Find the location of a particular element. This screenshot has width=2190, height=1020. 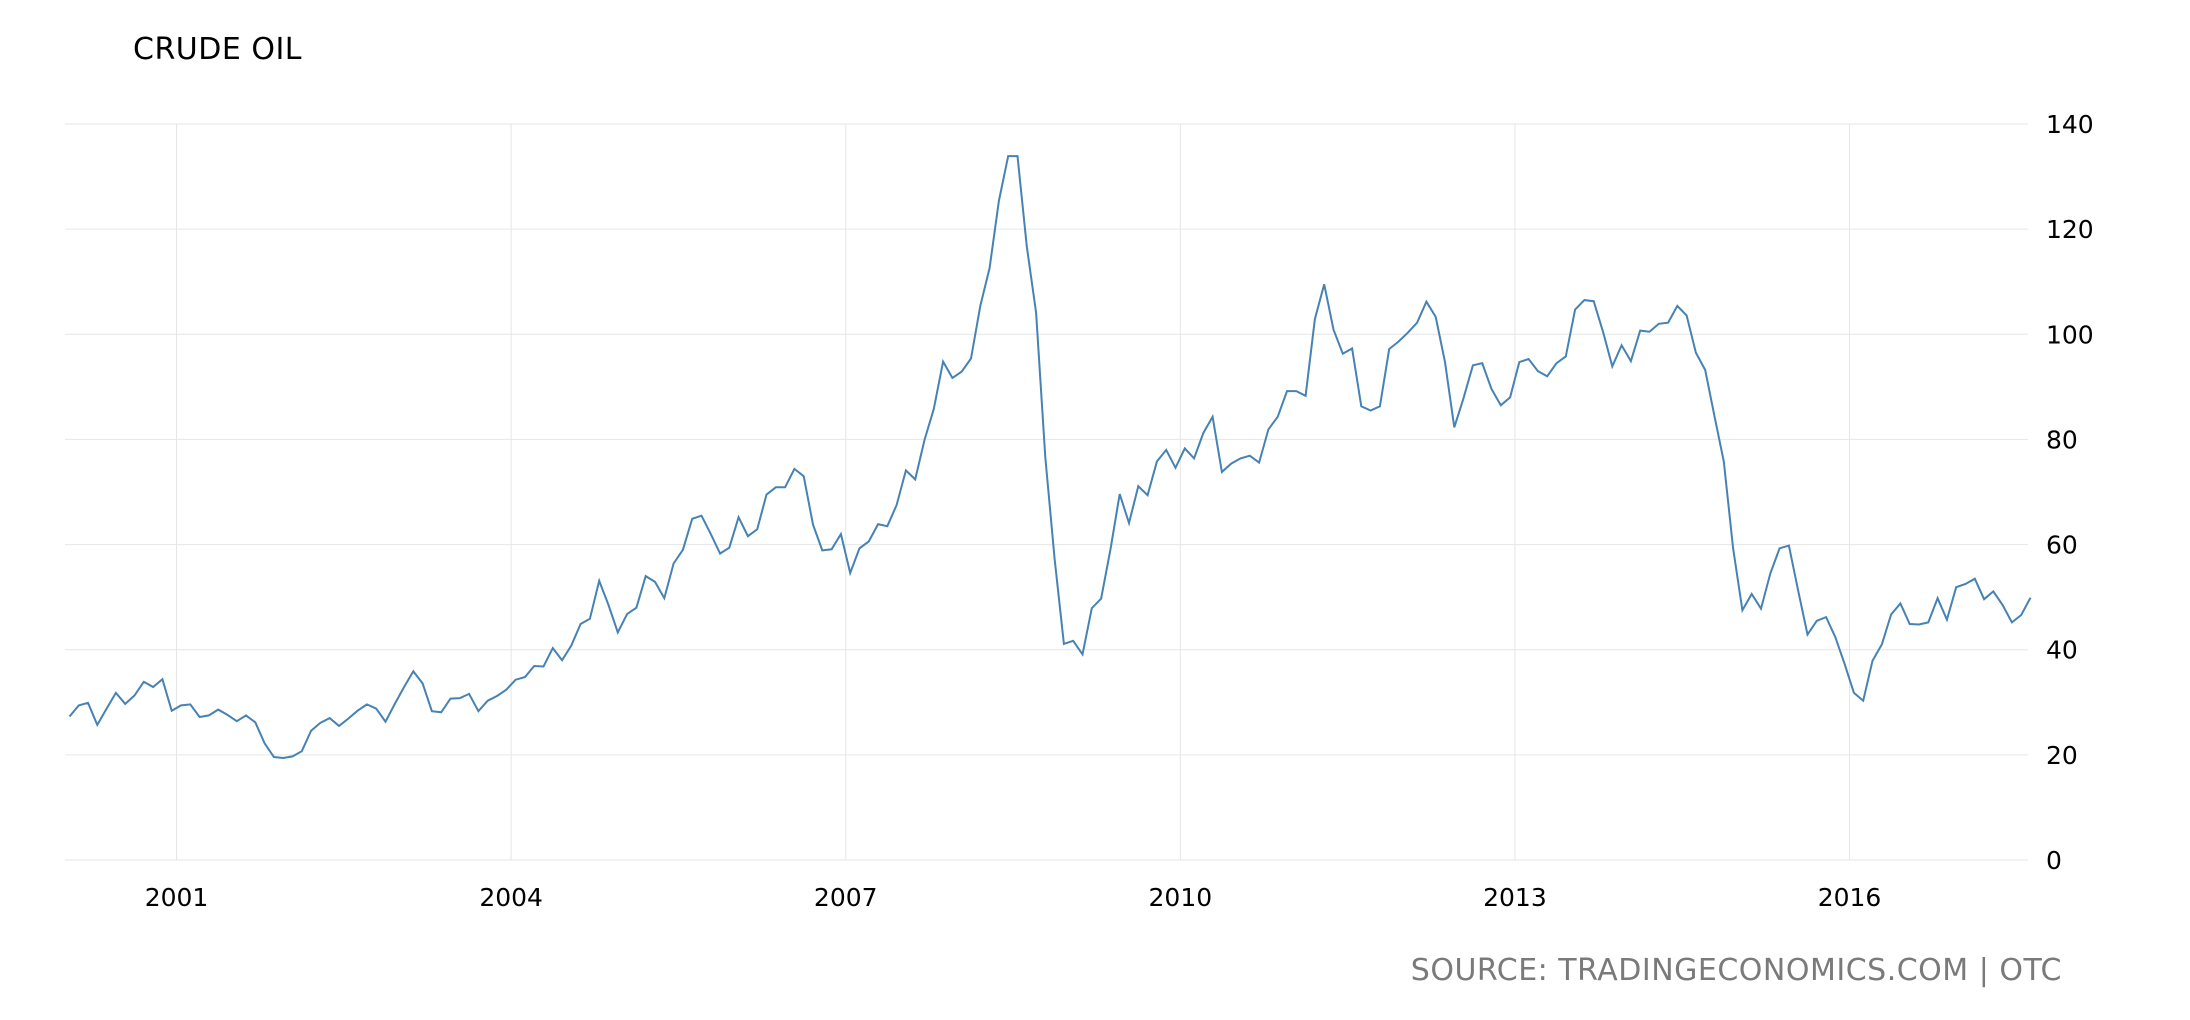

x-tick-label: 2001 is located at coordinates (177, 897).